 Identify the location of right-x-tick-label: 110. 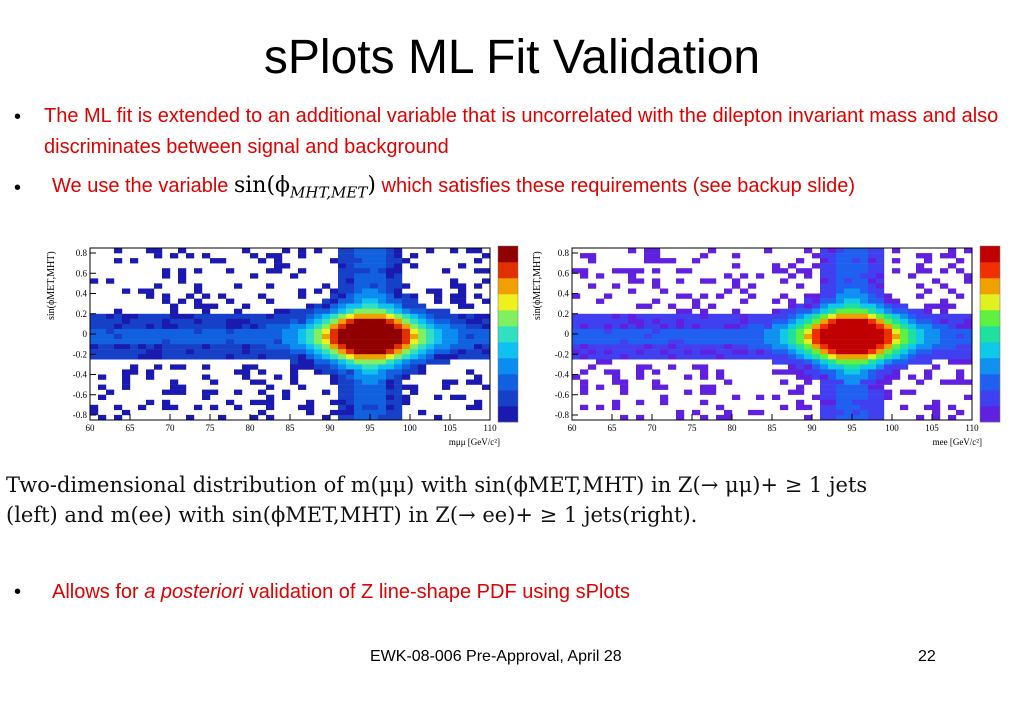
(972, 428).